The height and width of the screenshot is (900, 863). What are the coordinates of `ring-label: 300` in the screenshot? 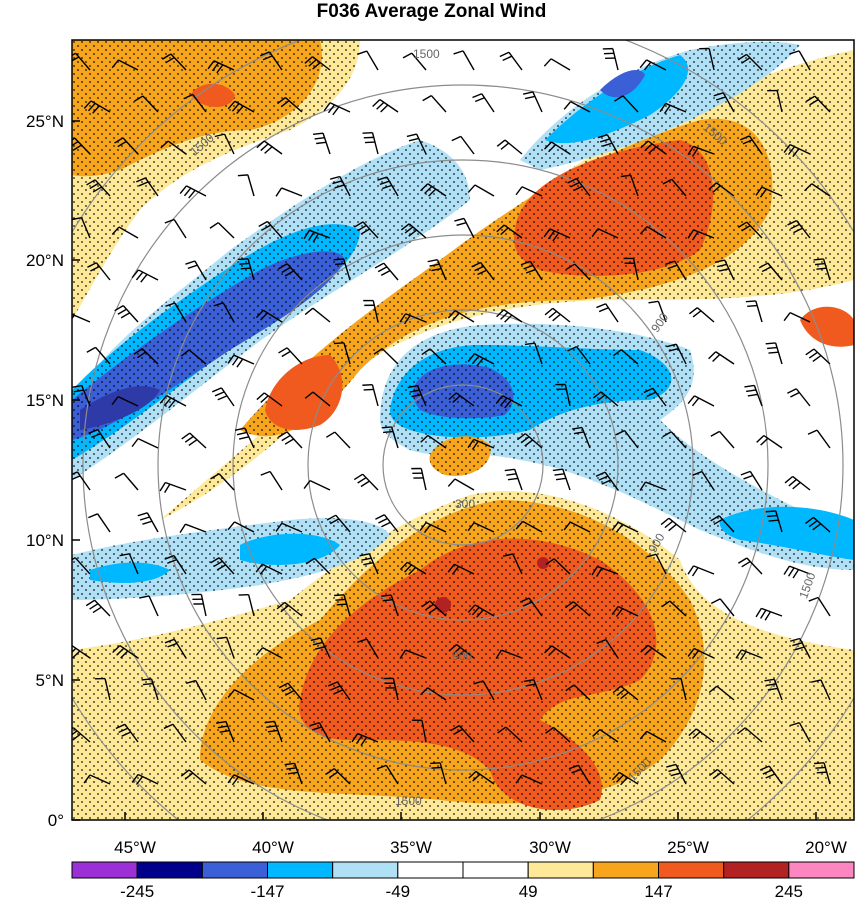 It's located at (465, 504).